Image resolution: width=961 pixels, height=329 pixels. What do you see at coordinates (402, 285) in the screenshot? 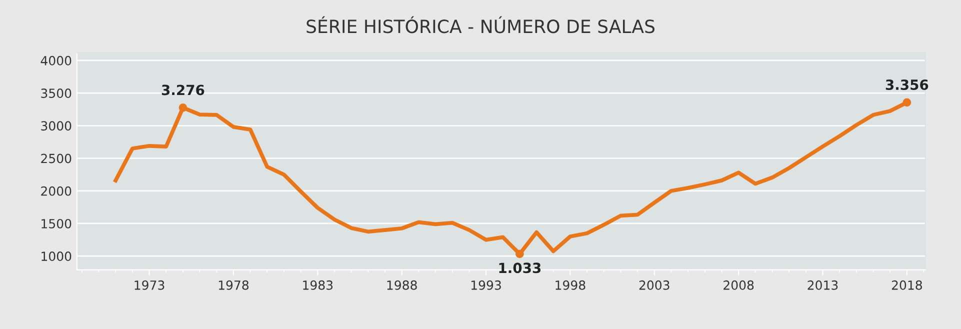
I see `x-tick-label: 1988` at bounding box center [402, 285].